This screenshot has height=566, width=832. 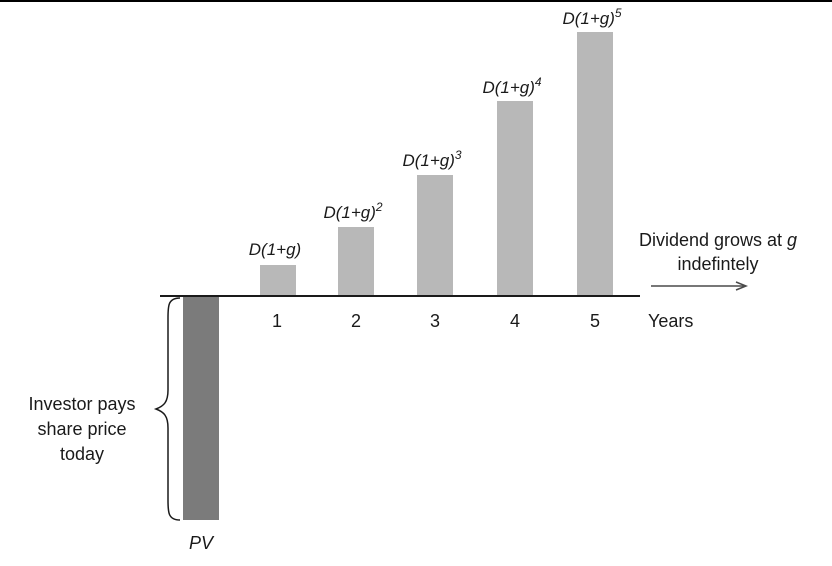 What do you see at coordinates (515, 321) in the screenshot?
I see `year-label-4: 4` at bounding box center [515, 321].